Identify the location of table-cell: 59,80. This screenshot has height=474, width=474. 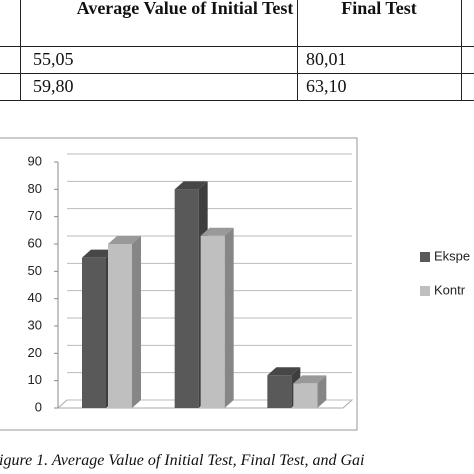
(53, 86).